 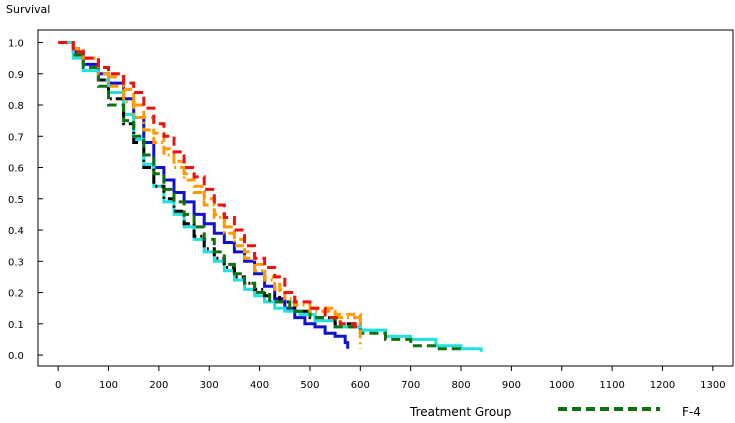 What do you see at coordinates (259, 385) in the screenshot?
I see `x-tick-label: 400` at bounding box center [259, 385].